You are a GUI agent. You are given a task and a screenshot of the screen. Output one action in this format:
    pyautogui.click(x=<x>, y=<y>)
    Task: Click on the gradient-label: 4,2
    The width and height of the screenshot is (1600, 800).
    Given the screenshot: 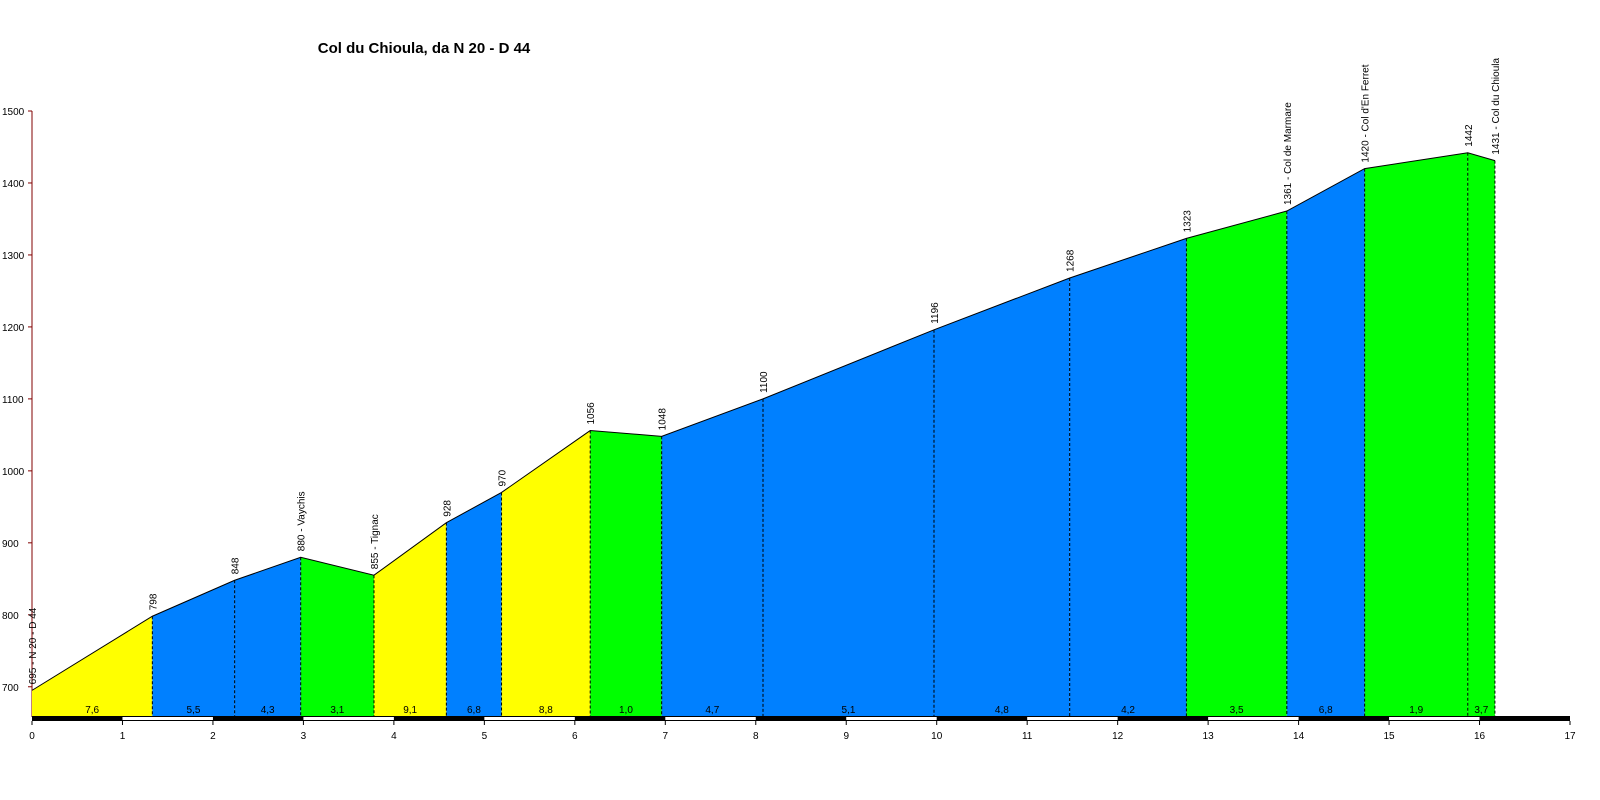 What is the action you would take?
    pyautogui.click(x=1128, y=710)
    